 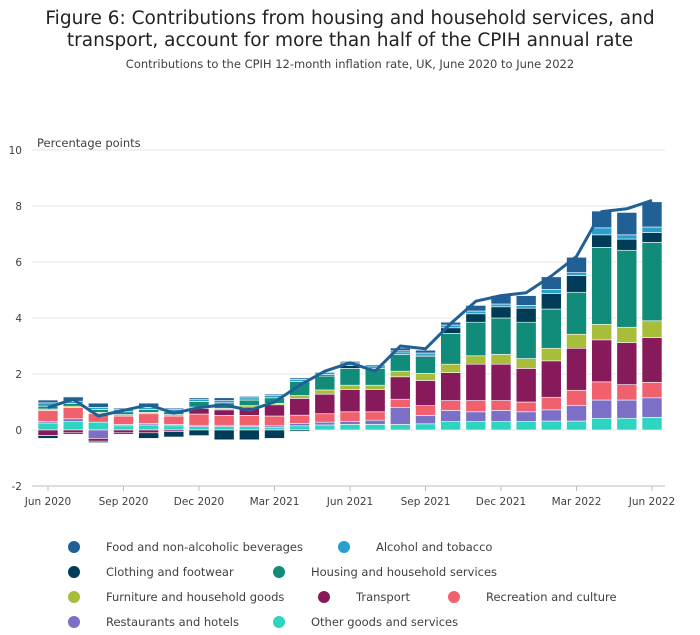 What do you see at coordinates (89, 143) in the screenshot?
I see `y-axis-label: Percentage points` at bounding box center [89, 143].